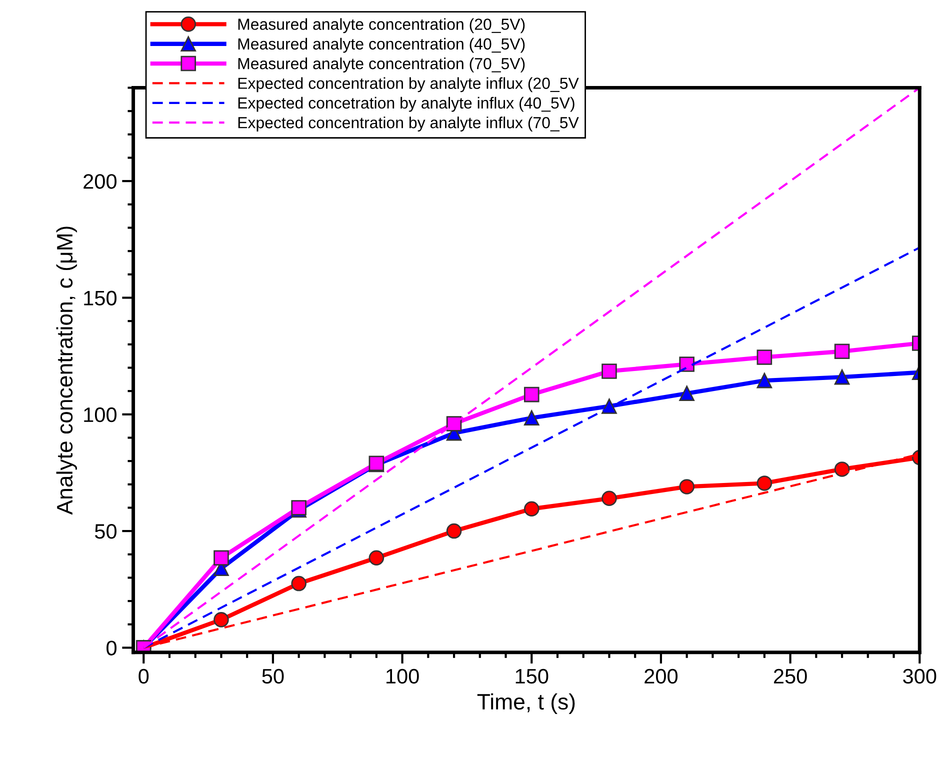 The height and width of the screenshot is (763, 952). Describe the element at coordinates (661, 676) in the screenshot. I see `x-tick-label: 200` at that location.